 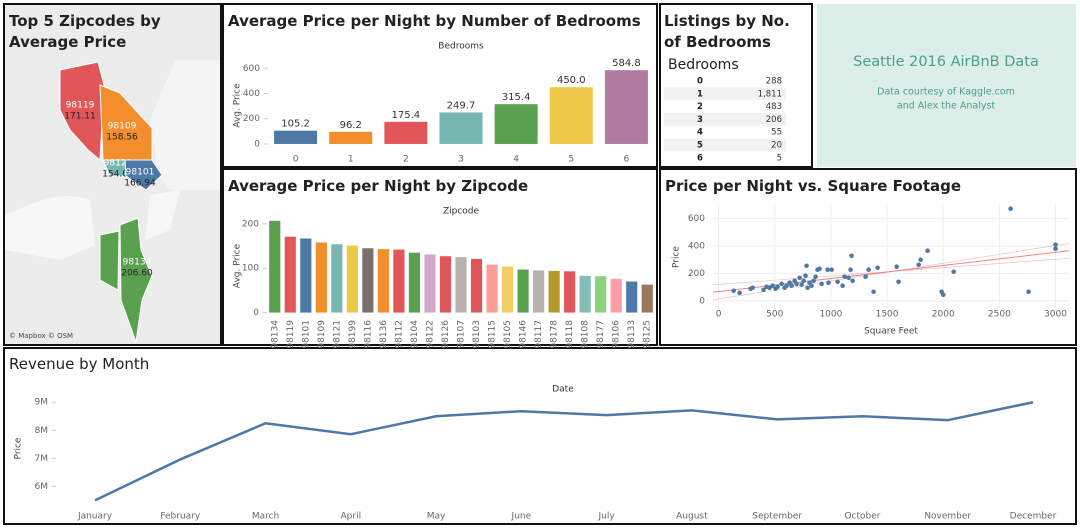 I want to click on x-tick-label: November, so click(x=947, y=517).